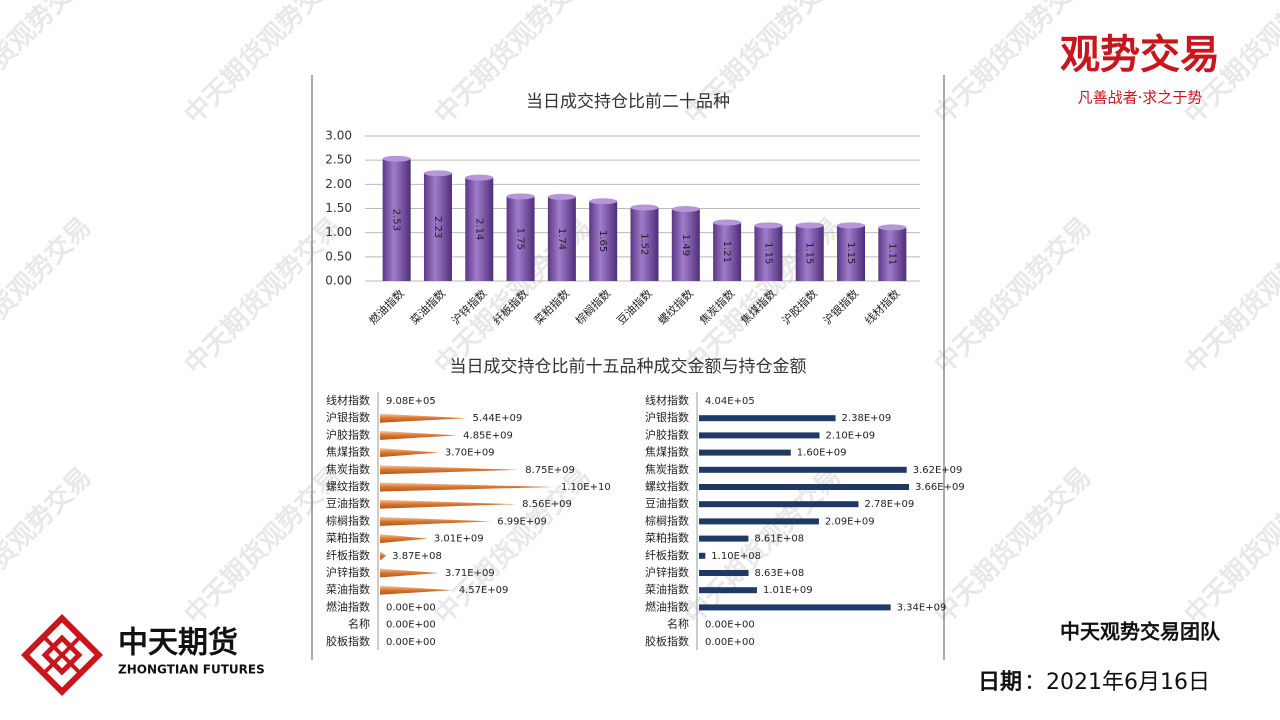  Describe the element at coordinates (667, 555) in the screenshot. I see `y-tick-label: 纤板指数` at that location.